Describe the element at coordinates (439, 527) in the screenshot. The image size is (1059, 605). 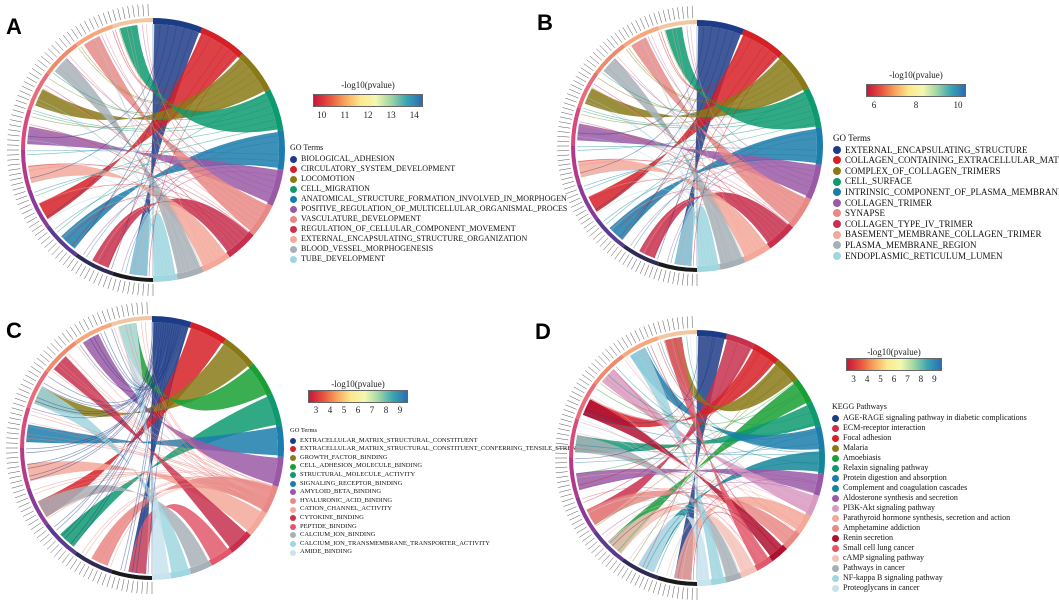
I see `legend-item: PEPTIDE_BINDING` at that location.